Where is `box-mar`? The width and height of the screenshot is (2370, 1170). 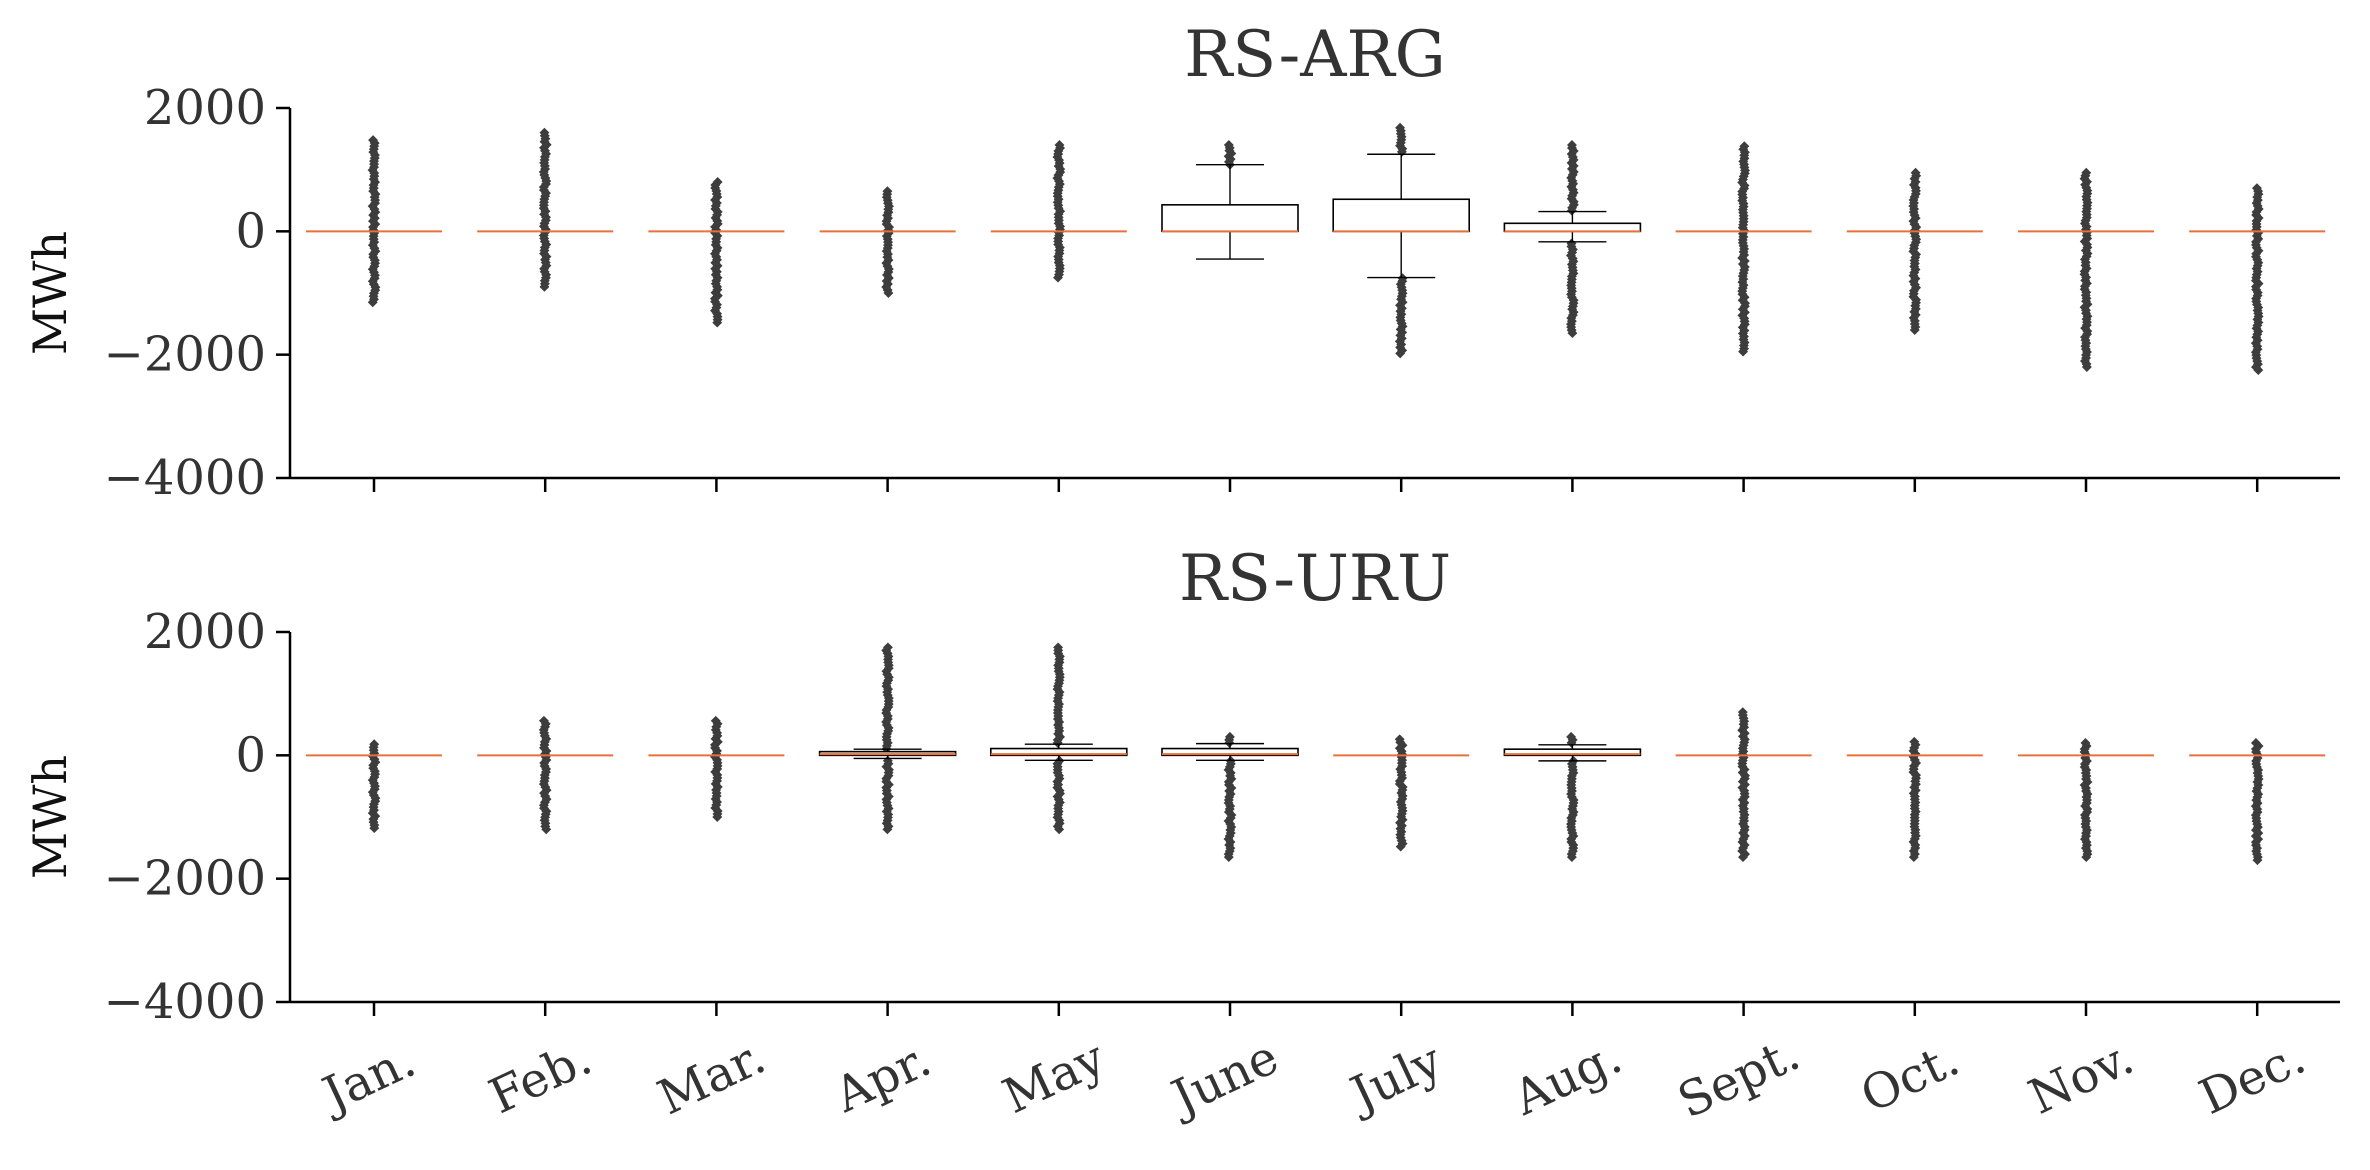 box-mar is located at coordinates (716, 334).